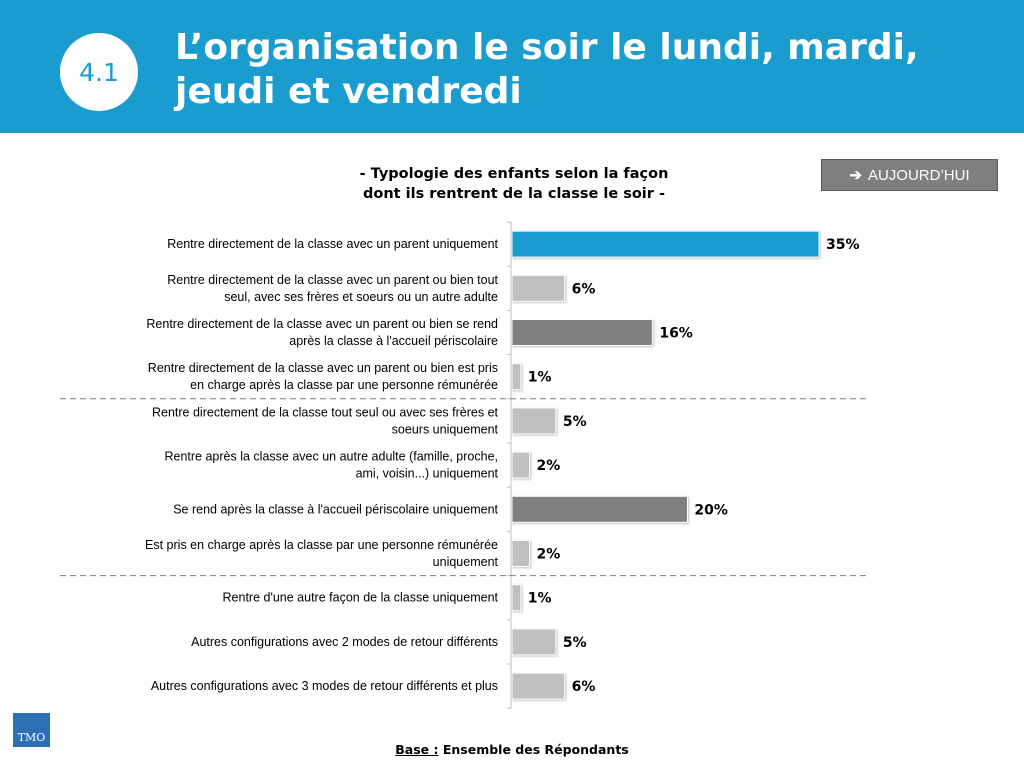 This screenshot has height=768, width=1024. Describe the element at coordinates (348, 91) in the screenshot. I see `title-line-2: jeudi et vendredi` at that location.